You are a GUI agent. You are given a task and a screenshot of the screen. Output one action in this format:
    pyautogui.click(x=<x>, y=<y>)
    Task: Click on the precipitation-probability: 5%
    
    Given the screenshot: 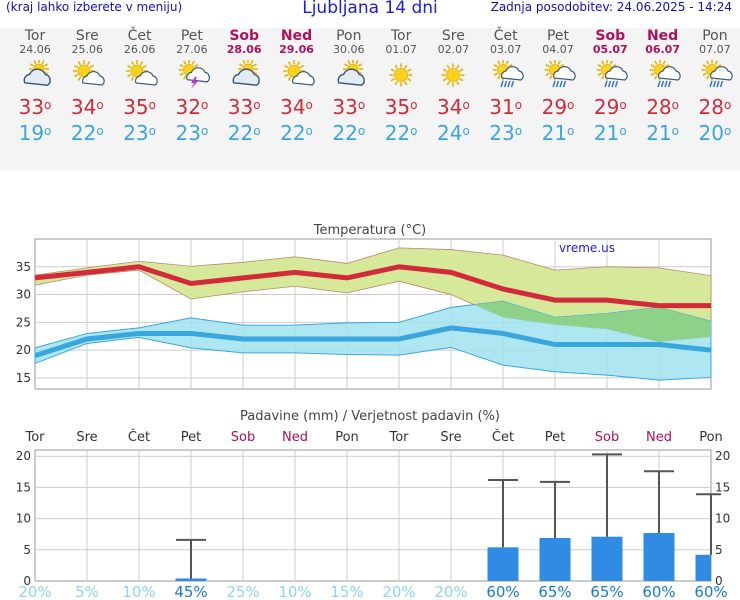 What is the action you would take?
    pyautogui.click(x=87, y=591)
    